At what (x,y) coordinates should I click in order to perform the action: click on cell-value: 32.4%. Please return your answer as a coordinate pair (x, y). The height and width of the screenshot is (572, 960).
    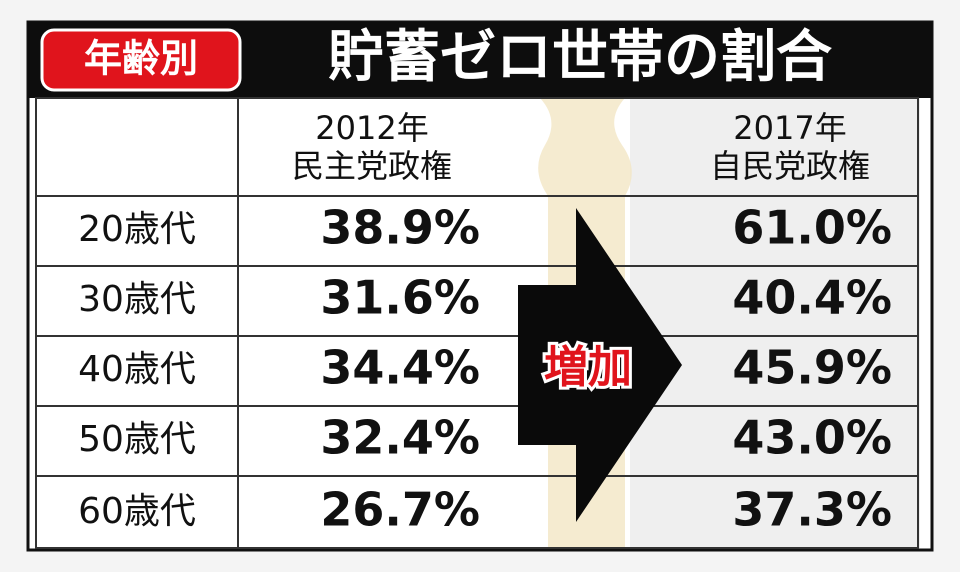
    Looking at the image, I should click on (400, 438).